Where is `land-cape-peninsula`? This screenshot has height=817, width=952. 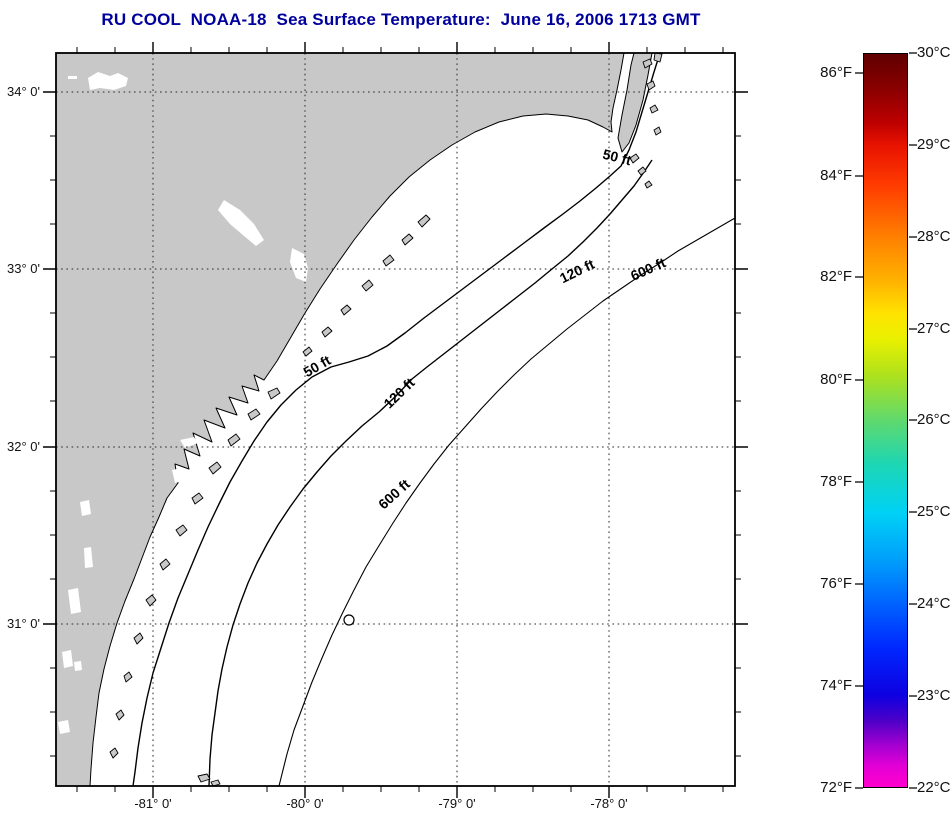 land-cape-peninsula is located at coordinates (635, 102).